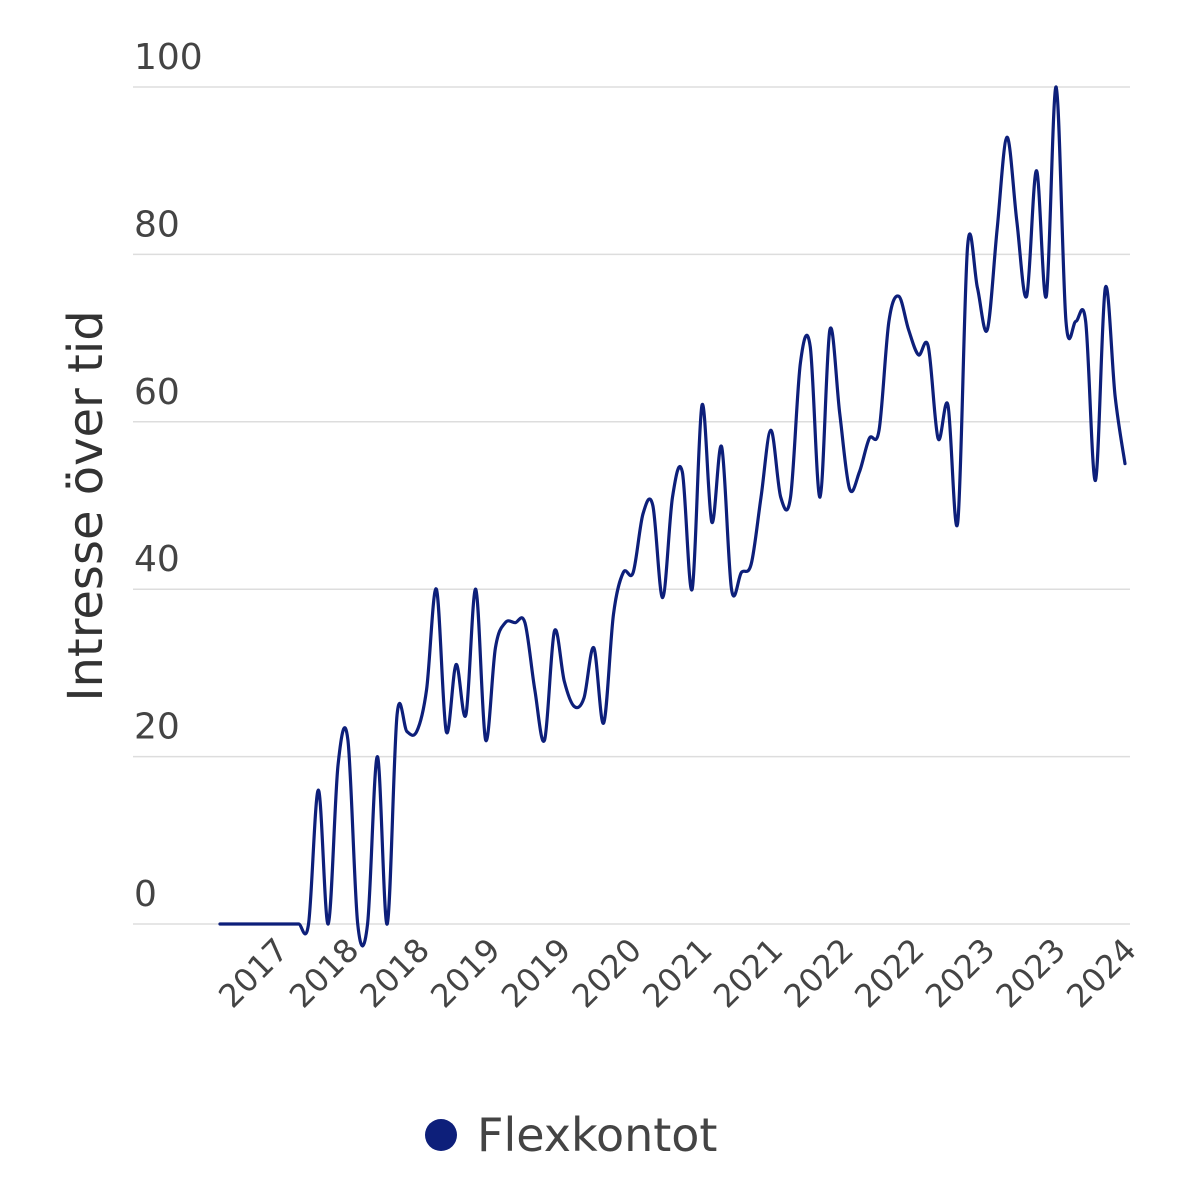 Image resolution: width=1200 pixels, height=1200 pixels. I want to click on y-tick-label: 0, so click(145, 894).